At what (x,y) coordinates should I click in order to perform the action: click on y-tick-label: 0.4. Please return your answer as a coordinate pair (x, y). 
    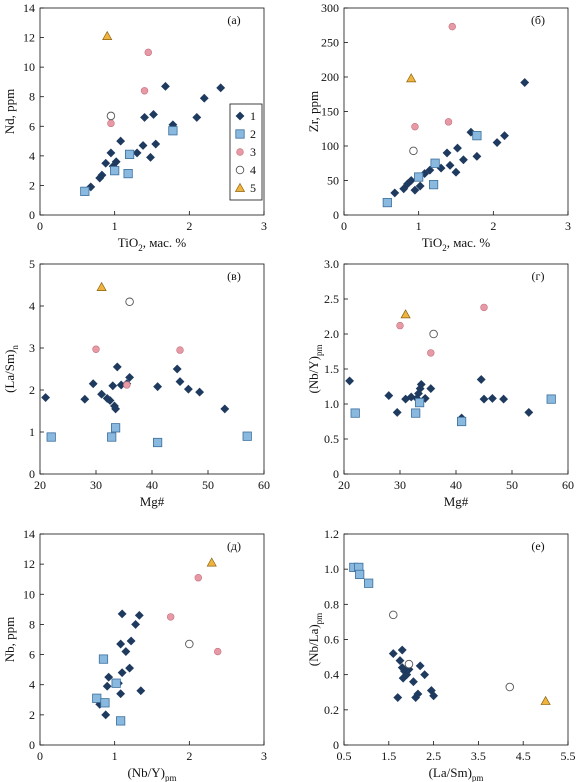
    Looking at the image, I should click on (331, 675).